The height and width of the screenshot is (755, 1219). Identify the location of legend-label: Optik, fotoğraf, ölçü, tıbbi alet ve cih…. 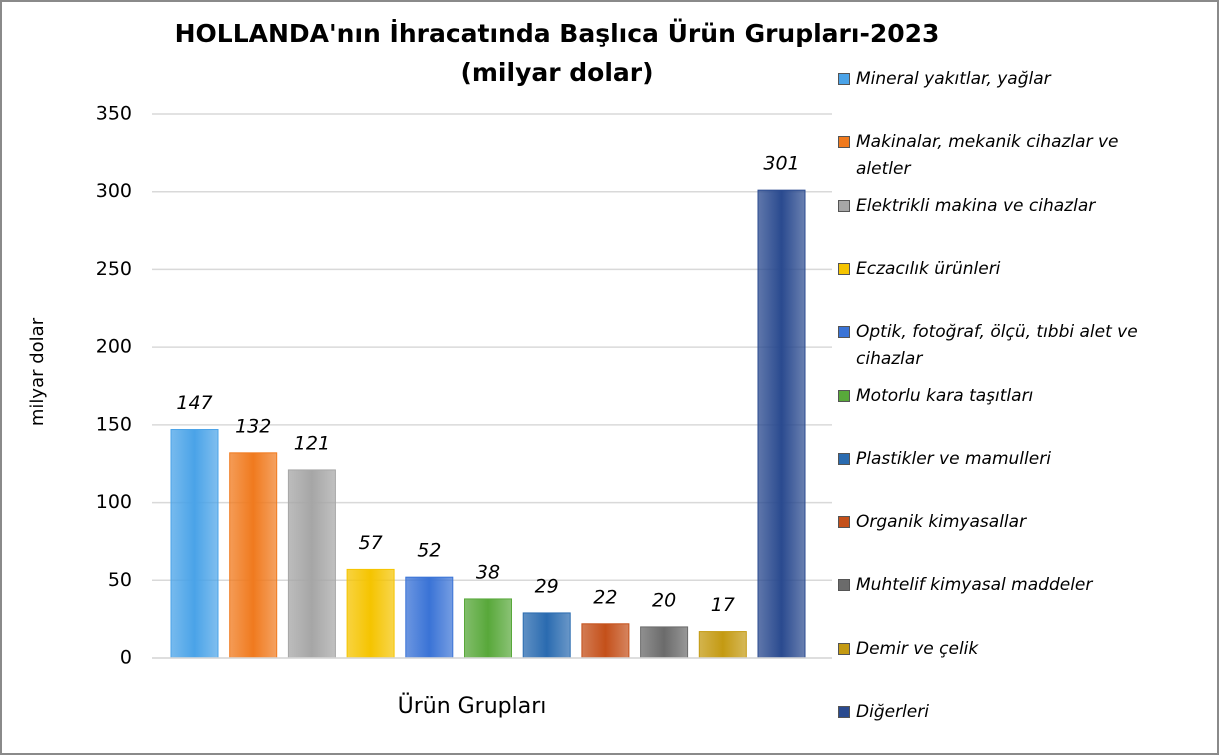
(997, 346).